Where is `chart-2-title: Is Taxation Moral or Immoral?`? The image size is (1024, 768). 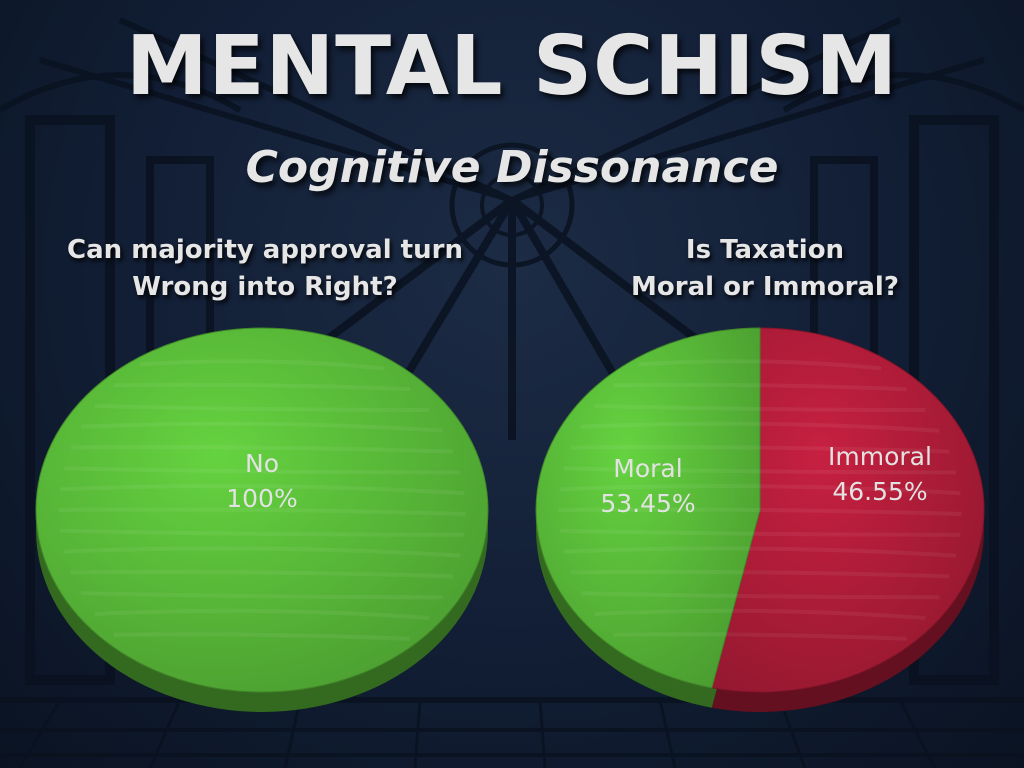
chart-2-title: Is Taxation Moral or Immoral? is located at coordinates (765, 269).